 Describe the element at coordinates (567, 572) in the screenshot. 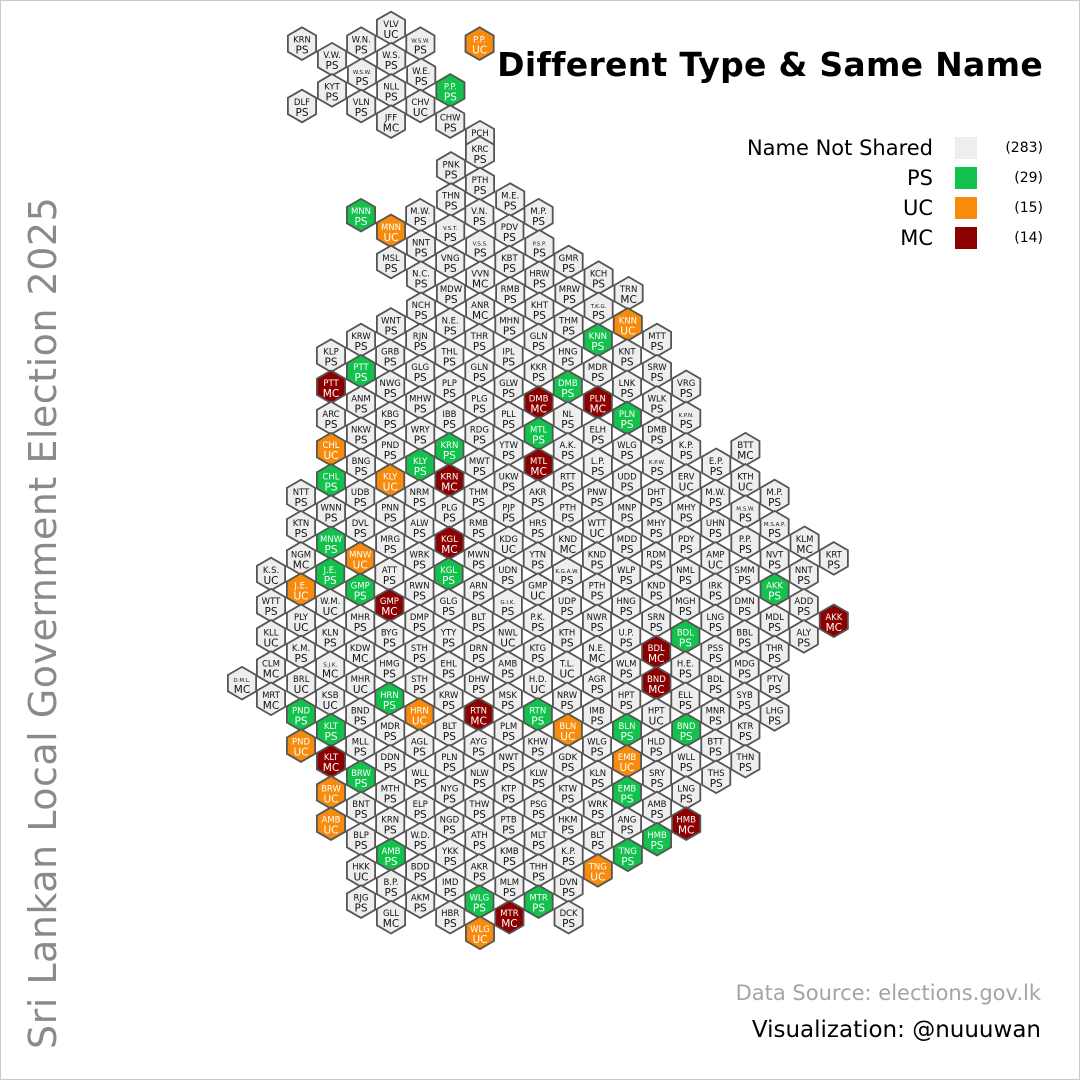

I see `hex-name-label: K.G.A.W.` at that location.